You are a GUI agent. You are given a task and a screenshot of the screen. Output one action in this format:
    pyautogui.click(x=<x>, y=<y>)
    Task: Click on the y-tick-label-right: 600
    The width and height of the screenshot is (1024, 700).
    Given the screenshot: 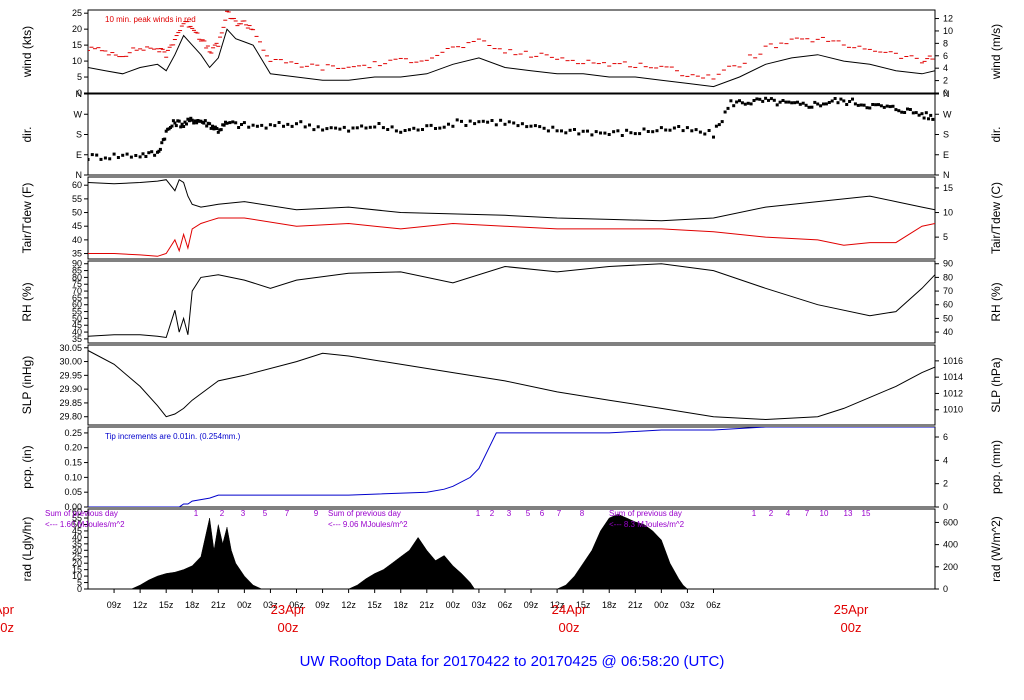 What is the action you would take?
    pyautogui.click(x=950, y=522)
    